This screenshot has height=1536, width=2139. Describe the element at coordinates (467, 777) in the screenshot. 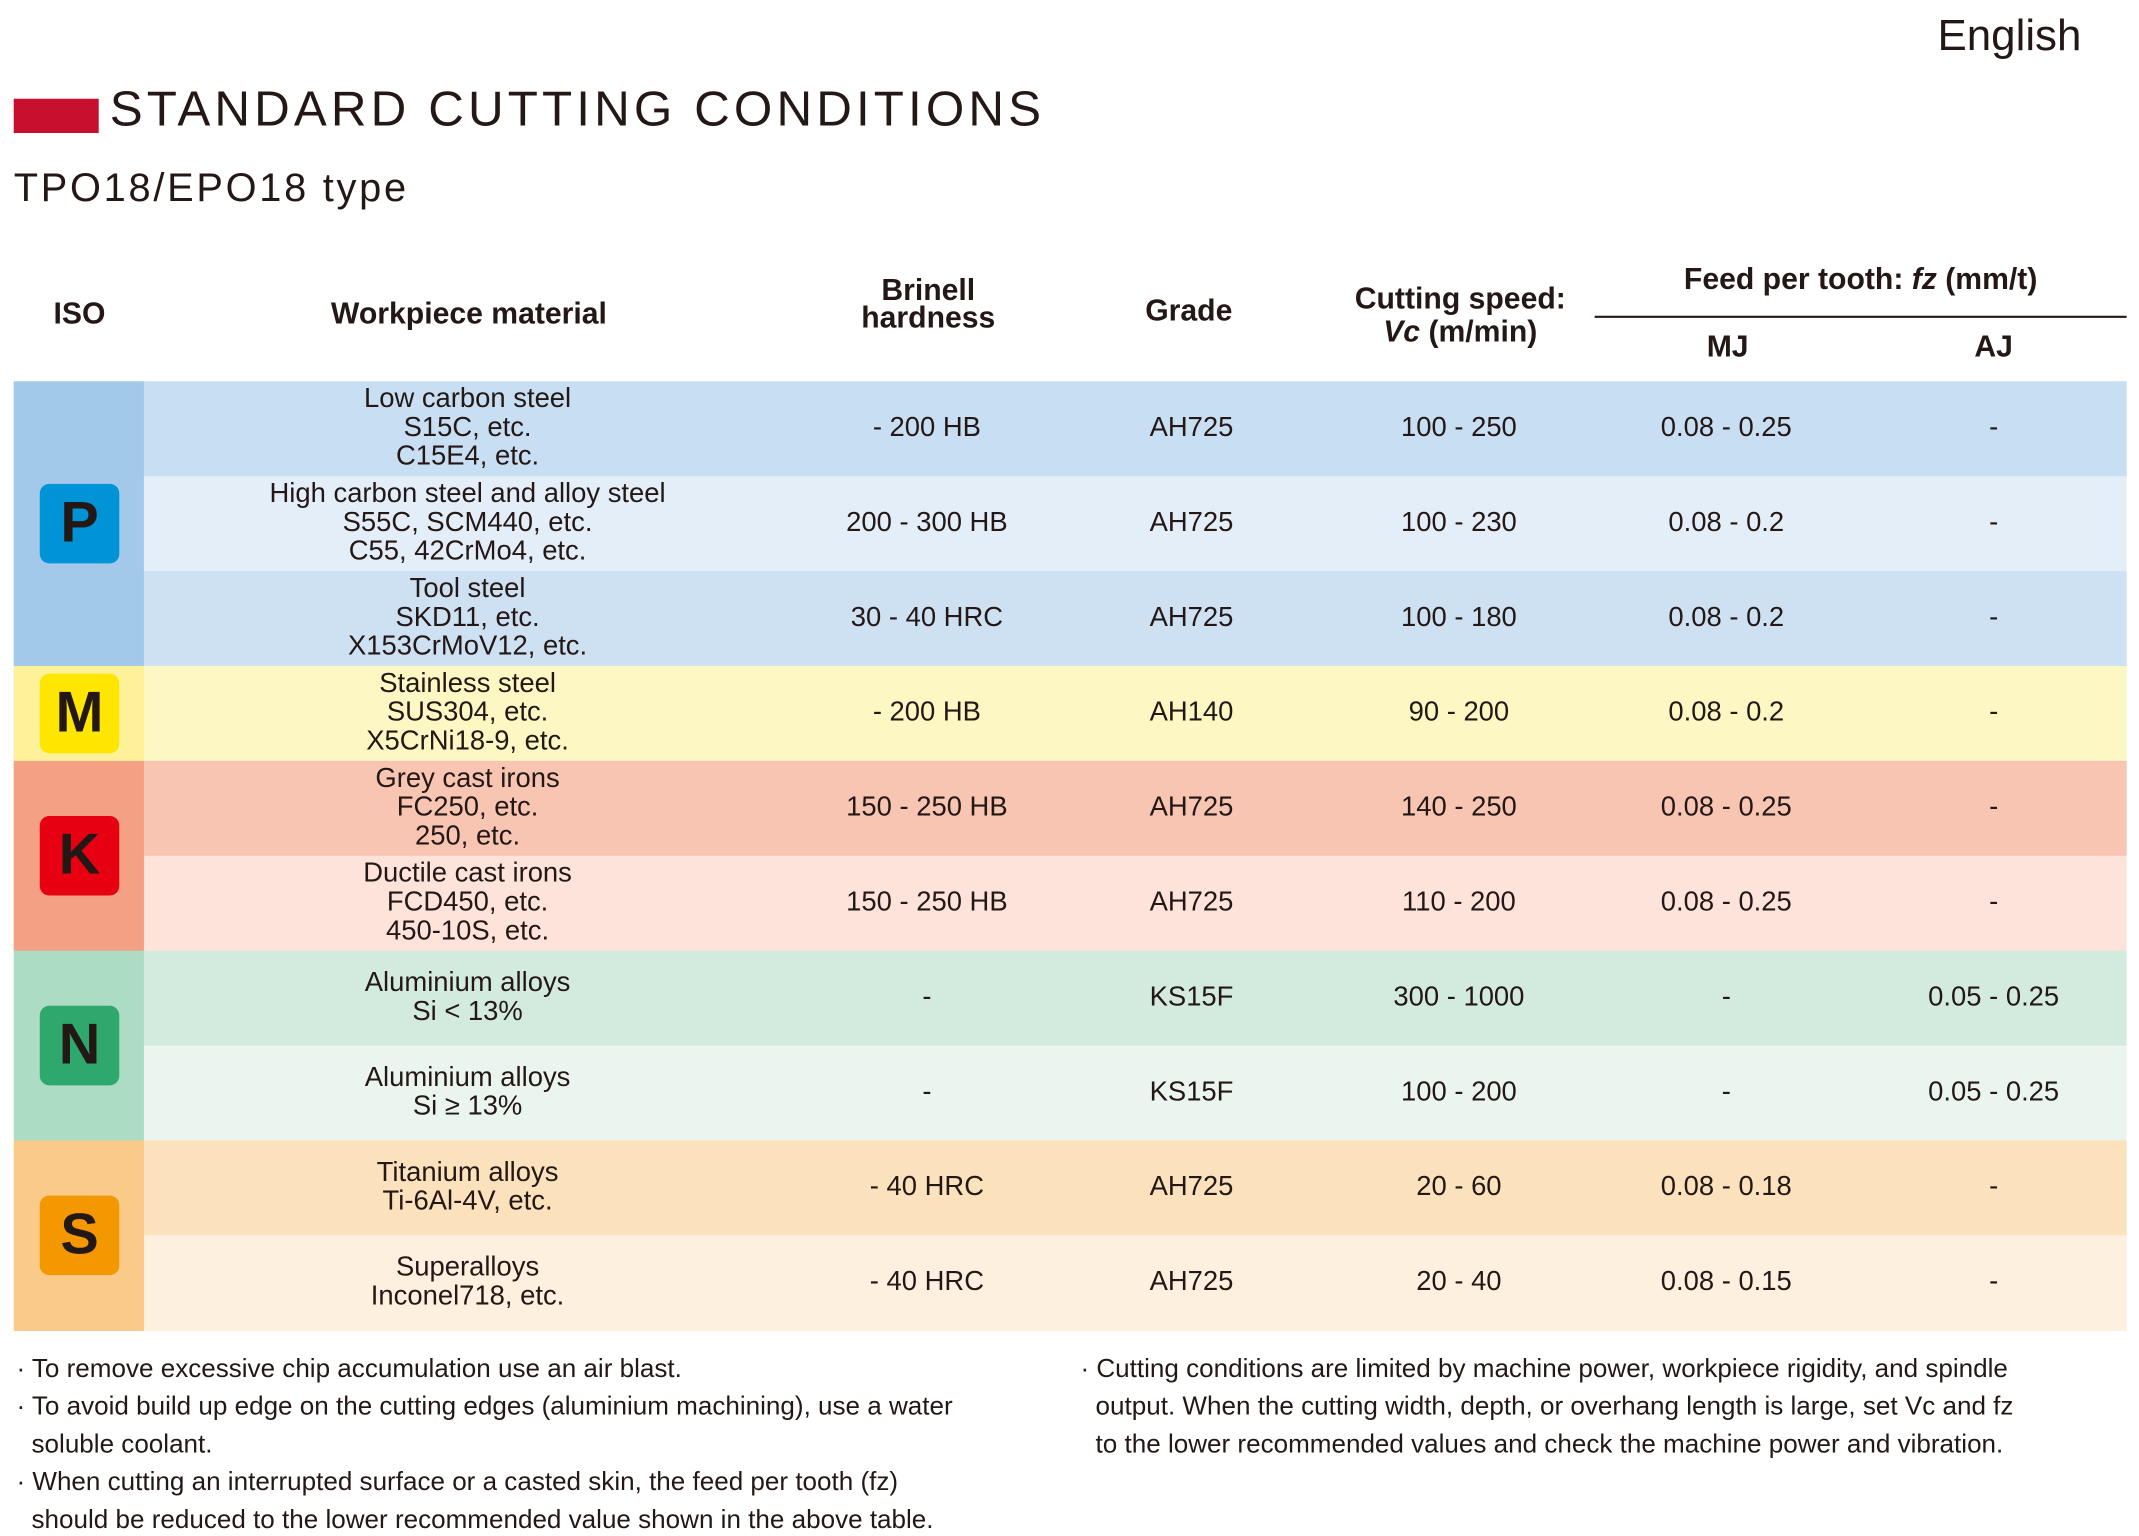

I see `material: Grey cast irons` at that location.